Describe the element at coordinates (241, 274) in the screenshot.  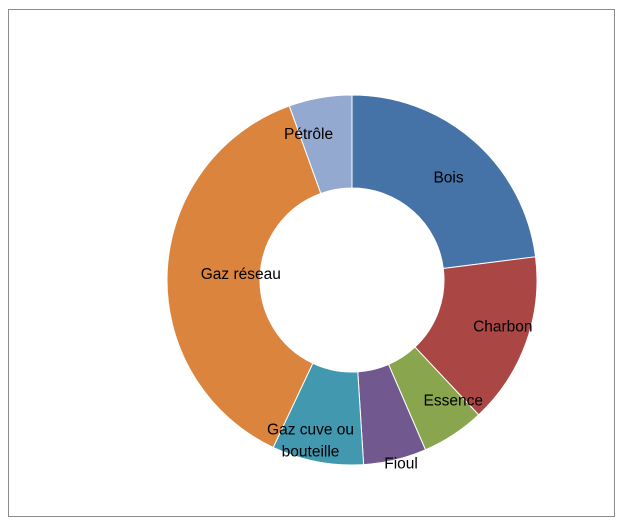
I see `slice-label-gaz-r-seau: Gaz réseau` at that location.